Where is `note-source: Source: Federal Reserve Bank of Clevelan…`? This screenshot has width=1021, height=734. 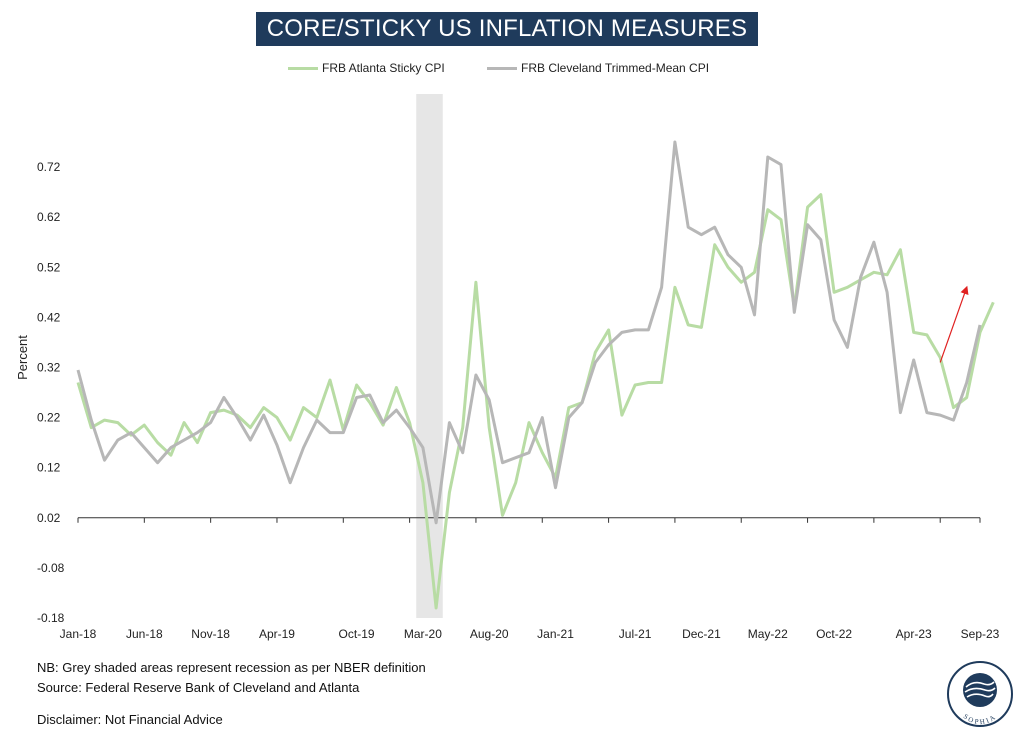 note-source: Source: Federal Reserve Bank of Clevelan… is located at coordinates (198, 687).